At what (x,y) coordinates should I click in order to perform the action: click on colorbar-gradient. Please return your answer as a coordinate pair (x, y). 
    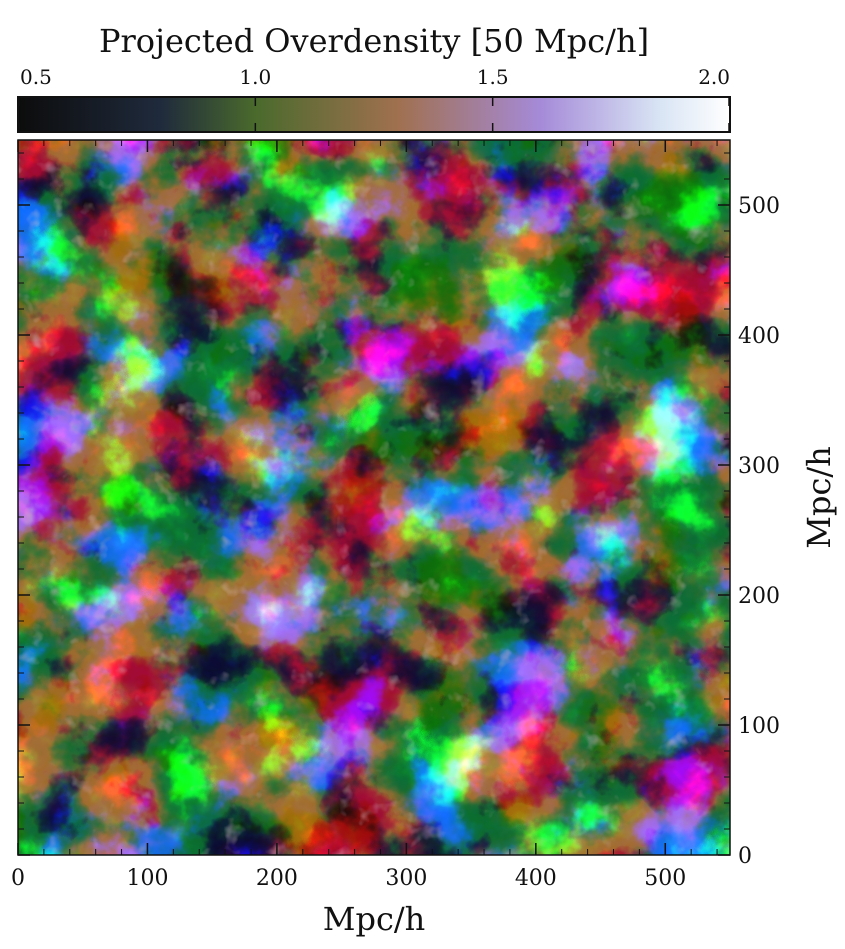
    Looking at the image, I should click on (374, 114).